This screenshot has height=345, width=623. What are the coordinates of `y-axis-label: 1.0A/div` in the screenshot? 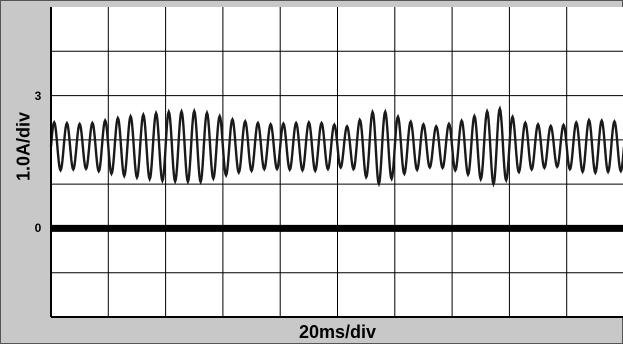 It's located at (23, 146).